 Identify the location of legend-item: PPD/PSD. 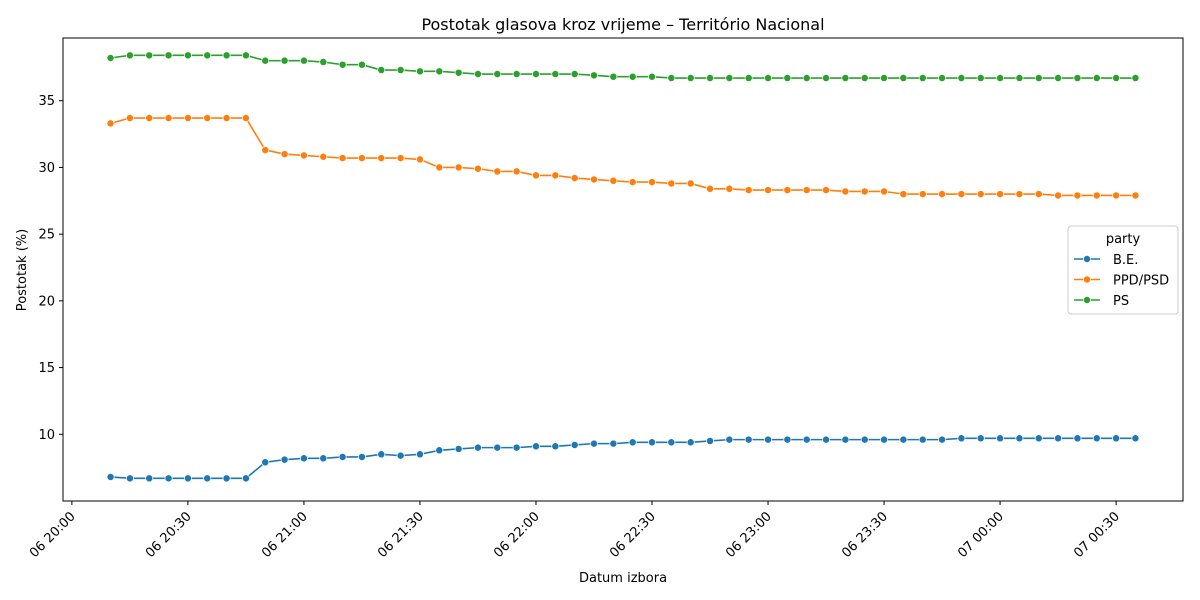
(1121, 281).